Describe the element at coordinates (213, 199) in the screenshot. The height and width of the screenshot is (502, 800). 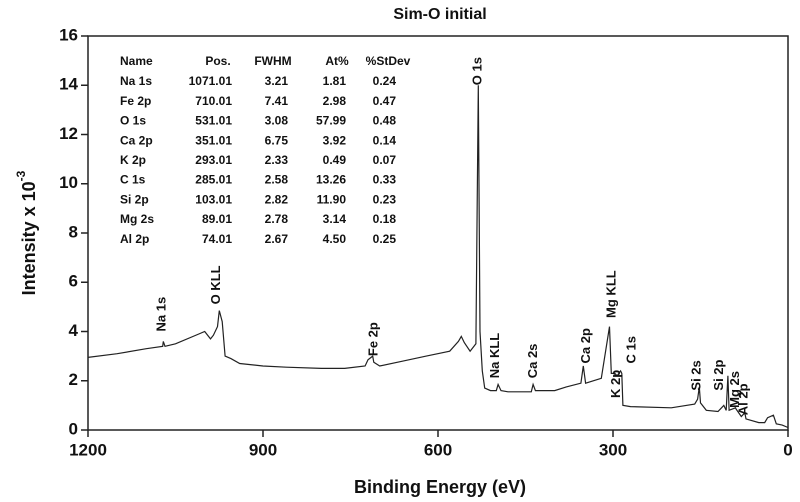
I see `table-cell: 103.01` at that location.